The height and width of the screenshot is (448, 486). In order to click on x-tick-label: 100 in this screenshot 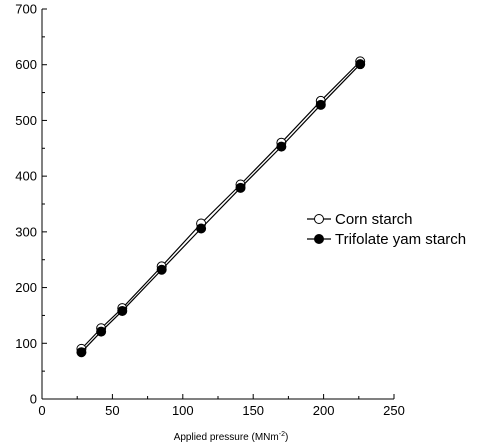, I will do `click(183, 410)`.